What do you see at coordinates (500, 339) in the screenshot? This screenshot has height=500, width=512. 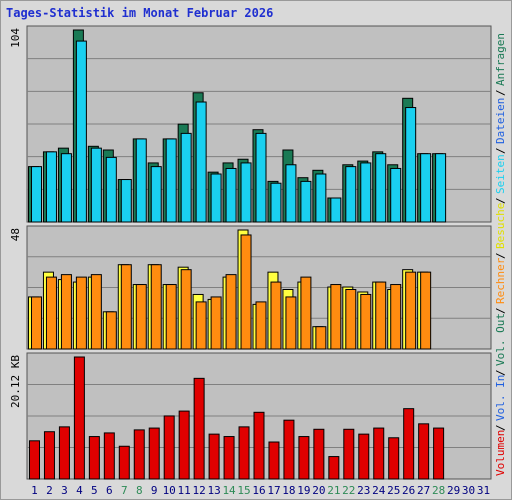 I see `legend-vol-out: Vol. Out` at bounding box center [500, 339].